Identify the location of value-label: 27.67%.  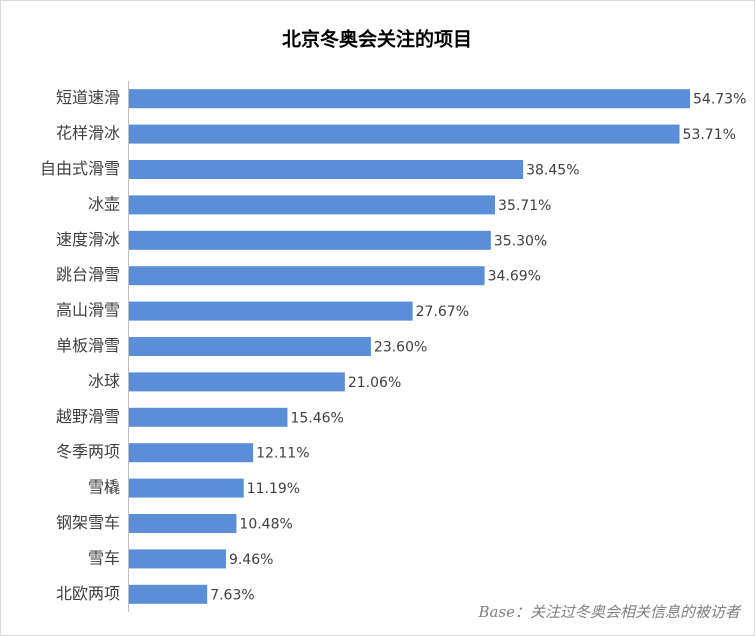
(442, 312).